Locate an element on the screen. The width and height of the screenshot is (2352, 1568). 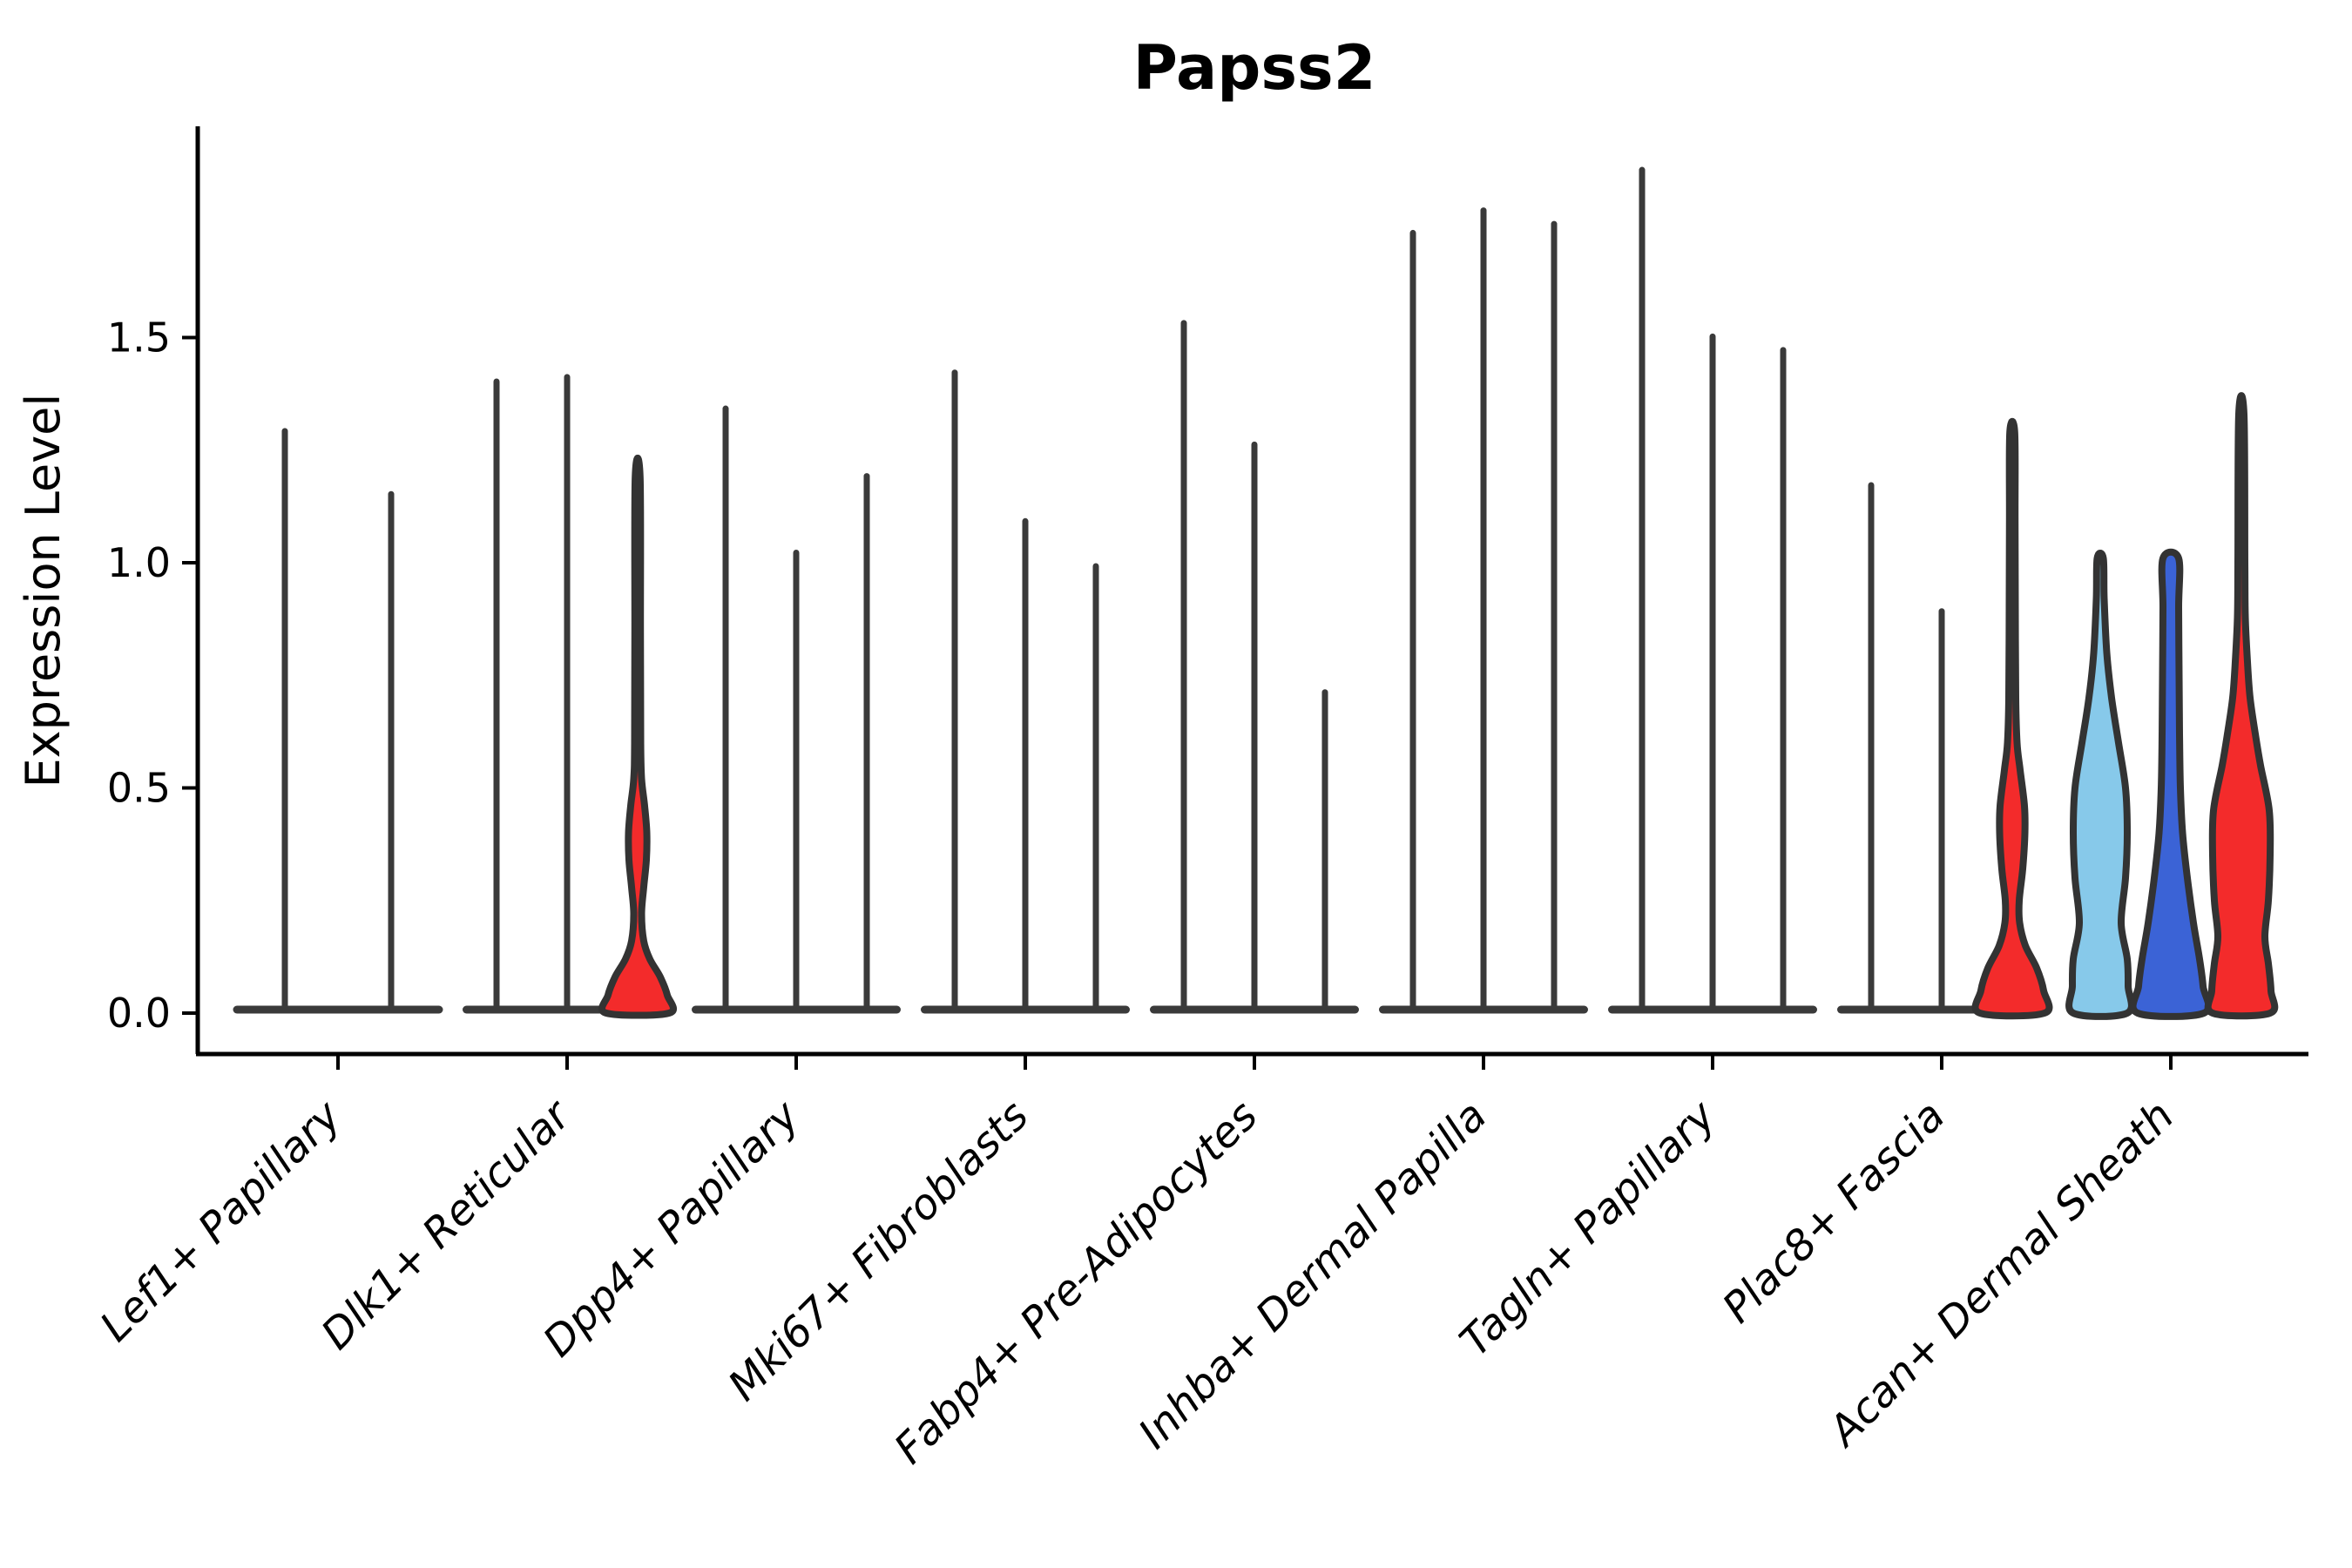
violin-group-tagln-papillary is located at coordinates (1713, 589).